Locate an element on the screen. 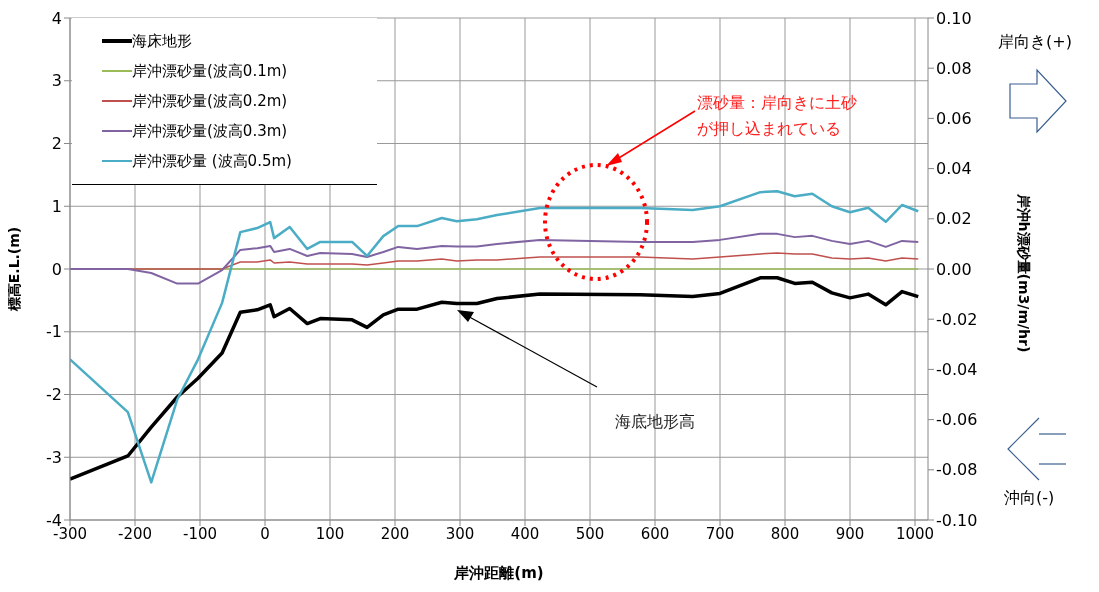  x-tick-label: 1000 is located at coordinates (915, 533).